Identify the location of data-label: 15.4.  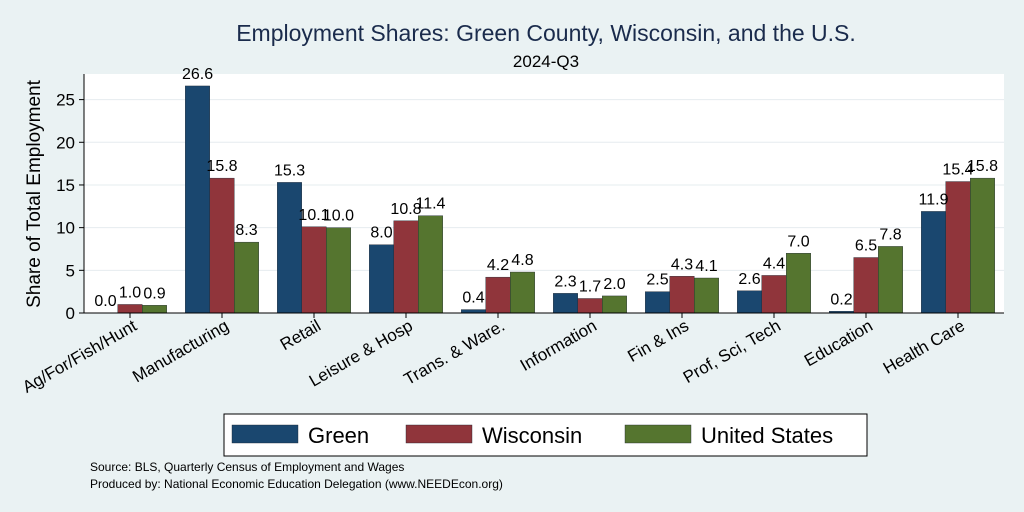
(957, 170).